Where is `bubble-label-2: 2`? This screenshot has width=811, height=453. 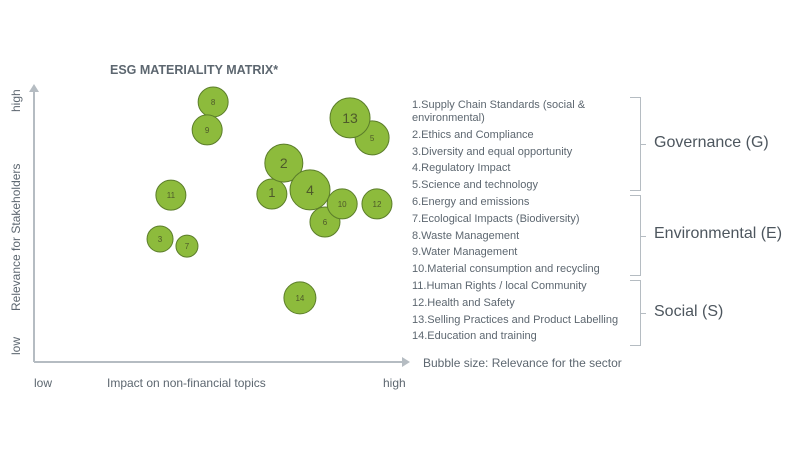 bubble-label-2: 2 is located at coordinates (284, 163).